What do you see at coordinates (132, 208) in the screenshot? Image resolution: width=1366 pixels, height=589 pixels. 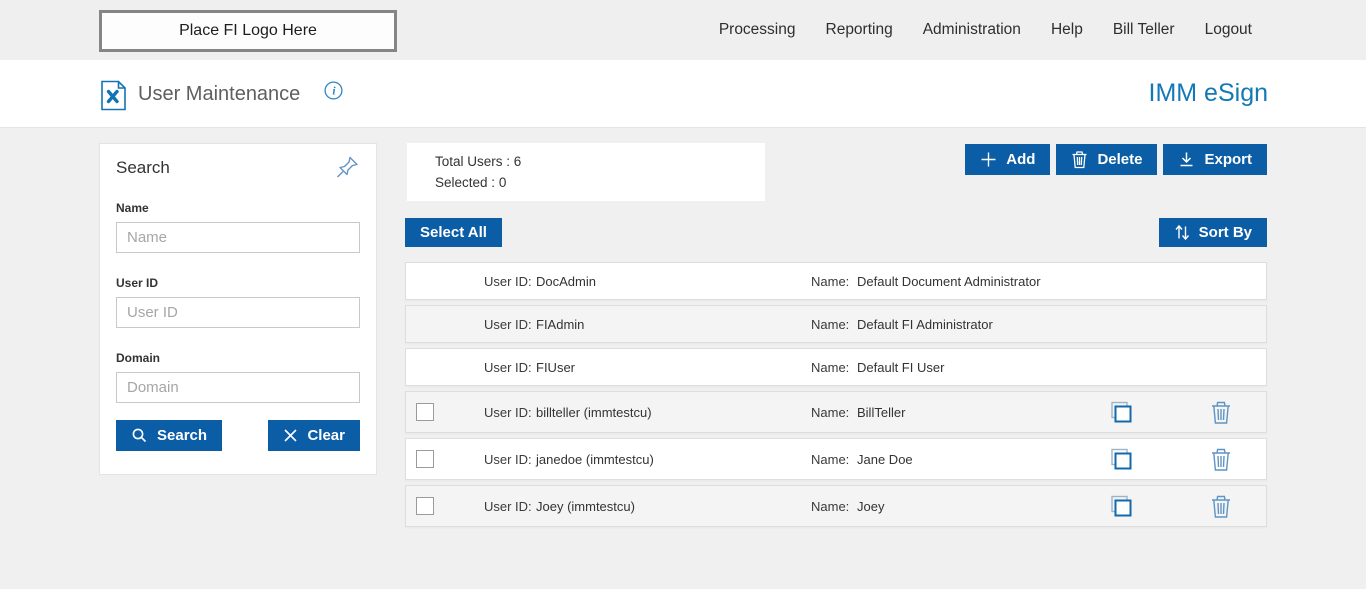 I see `name-field-label: Name` at bounding box center [132, 208].